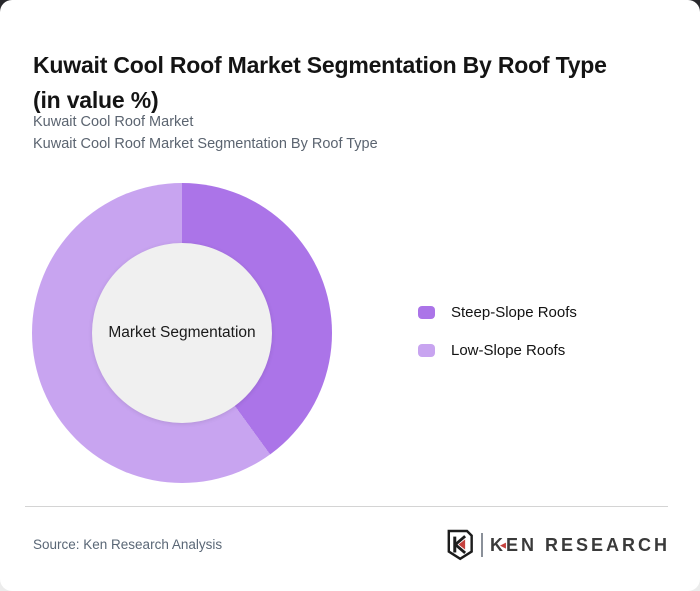 This screenshot has height=591, width=700. I want to click on ken-research-shield-icon, so click(460, 545).